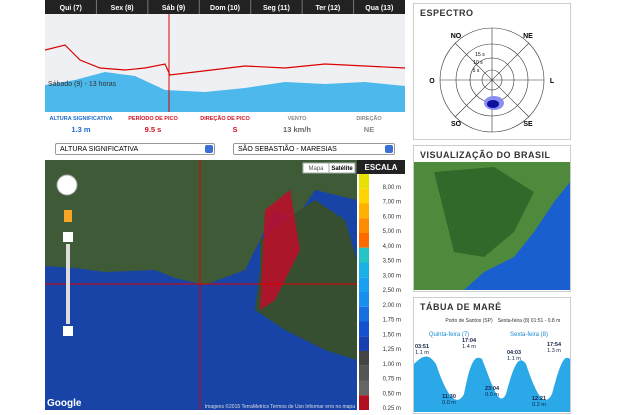 The height and width of the screenshot is (415, 622). Describe the element at coordinates (392, 365) in the screenshot. I see `scale-label: 1,00 m` at that location.